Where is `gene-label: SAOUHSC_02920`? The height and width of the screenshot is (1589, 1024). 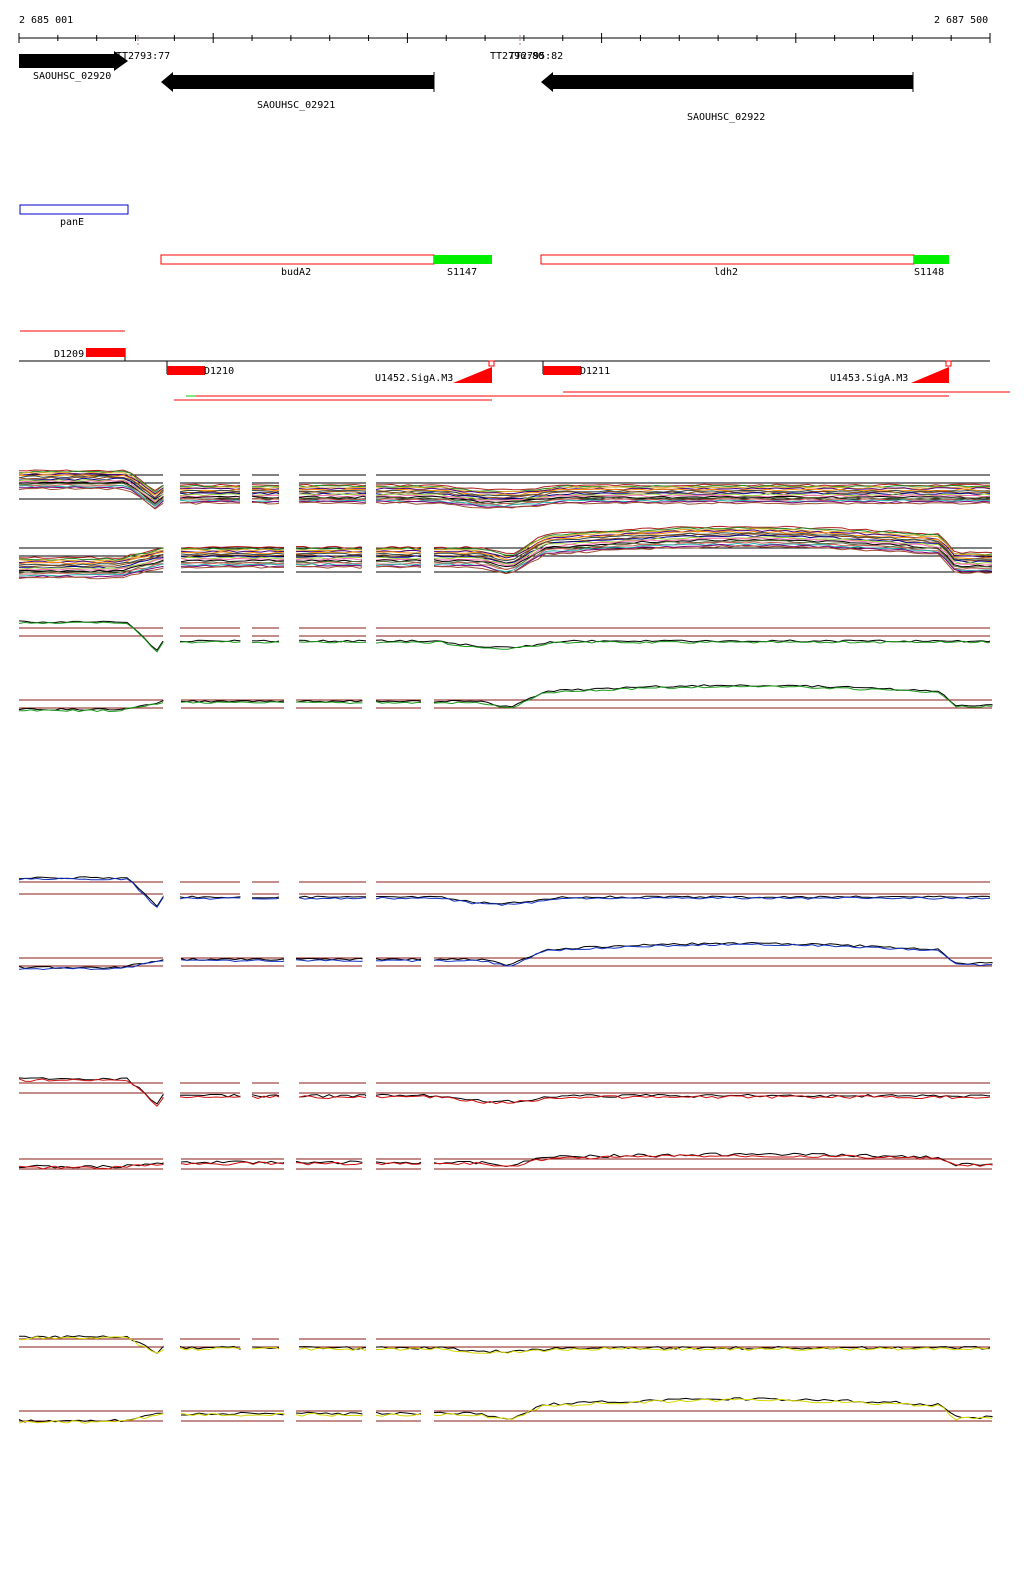
gene-label: SAOUHSC_02920 is located at coordinates (72, 76).